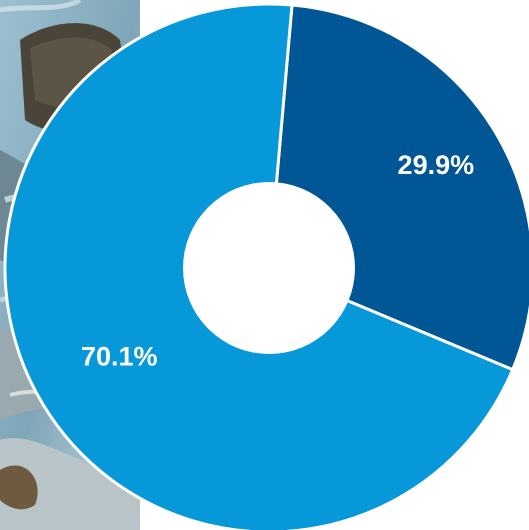 The width and height of the screenshot is (529, 530). What do you see at coordinates (269, 268) in the screenshot?
I see `donut-hole` at bounding box center [269, 268].